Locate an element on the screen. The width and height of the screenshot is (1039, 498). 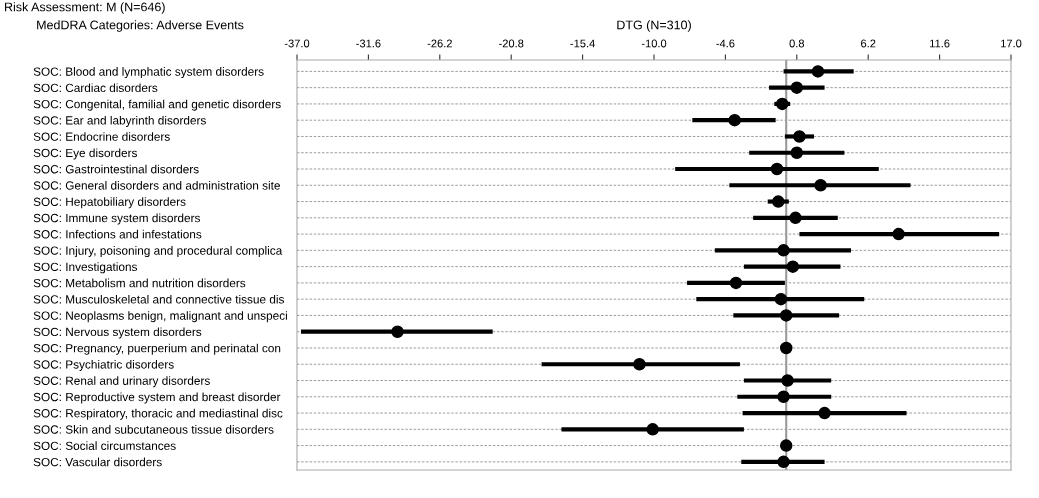
y-tick-label: SOC: Respiratory, thoracic and mediastinal disc is located at coordinates (158, 414).